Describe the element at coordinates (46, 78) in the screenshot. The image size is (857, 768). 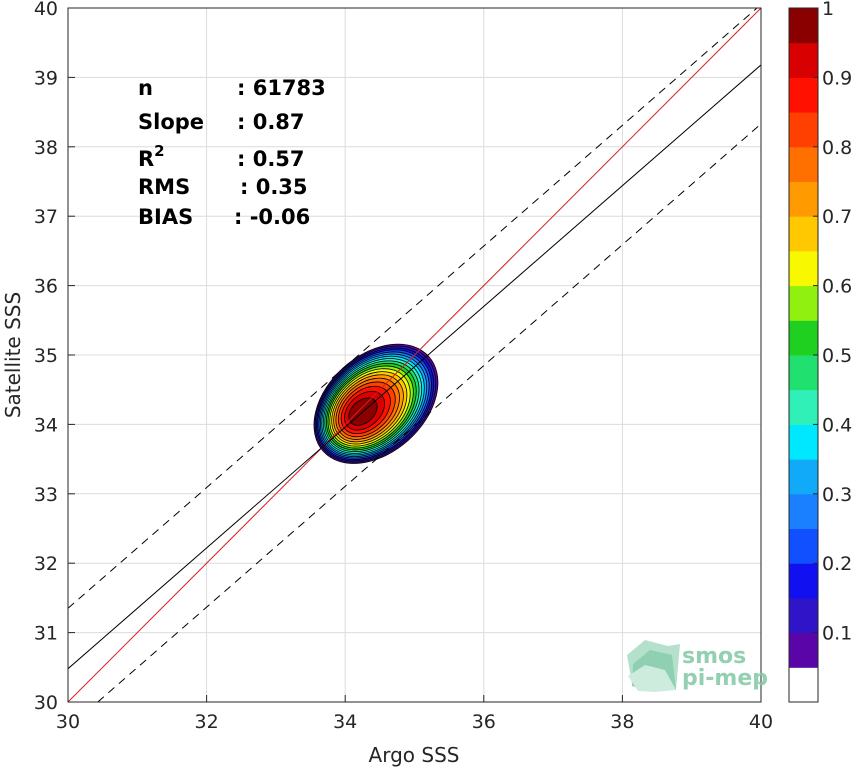
I see `y-tick-label: 39` at that location.